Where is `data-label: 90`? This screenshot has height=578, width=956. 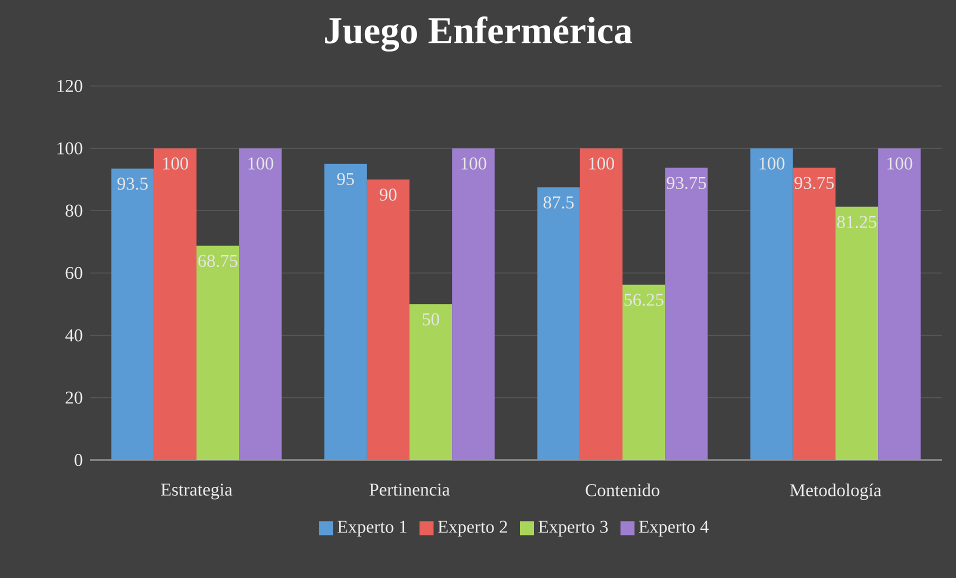 data-label: 90 is located at coordinates (388, 194).